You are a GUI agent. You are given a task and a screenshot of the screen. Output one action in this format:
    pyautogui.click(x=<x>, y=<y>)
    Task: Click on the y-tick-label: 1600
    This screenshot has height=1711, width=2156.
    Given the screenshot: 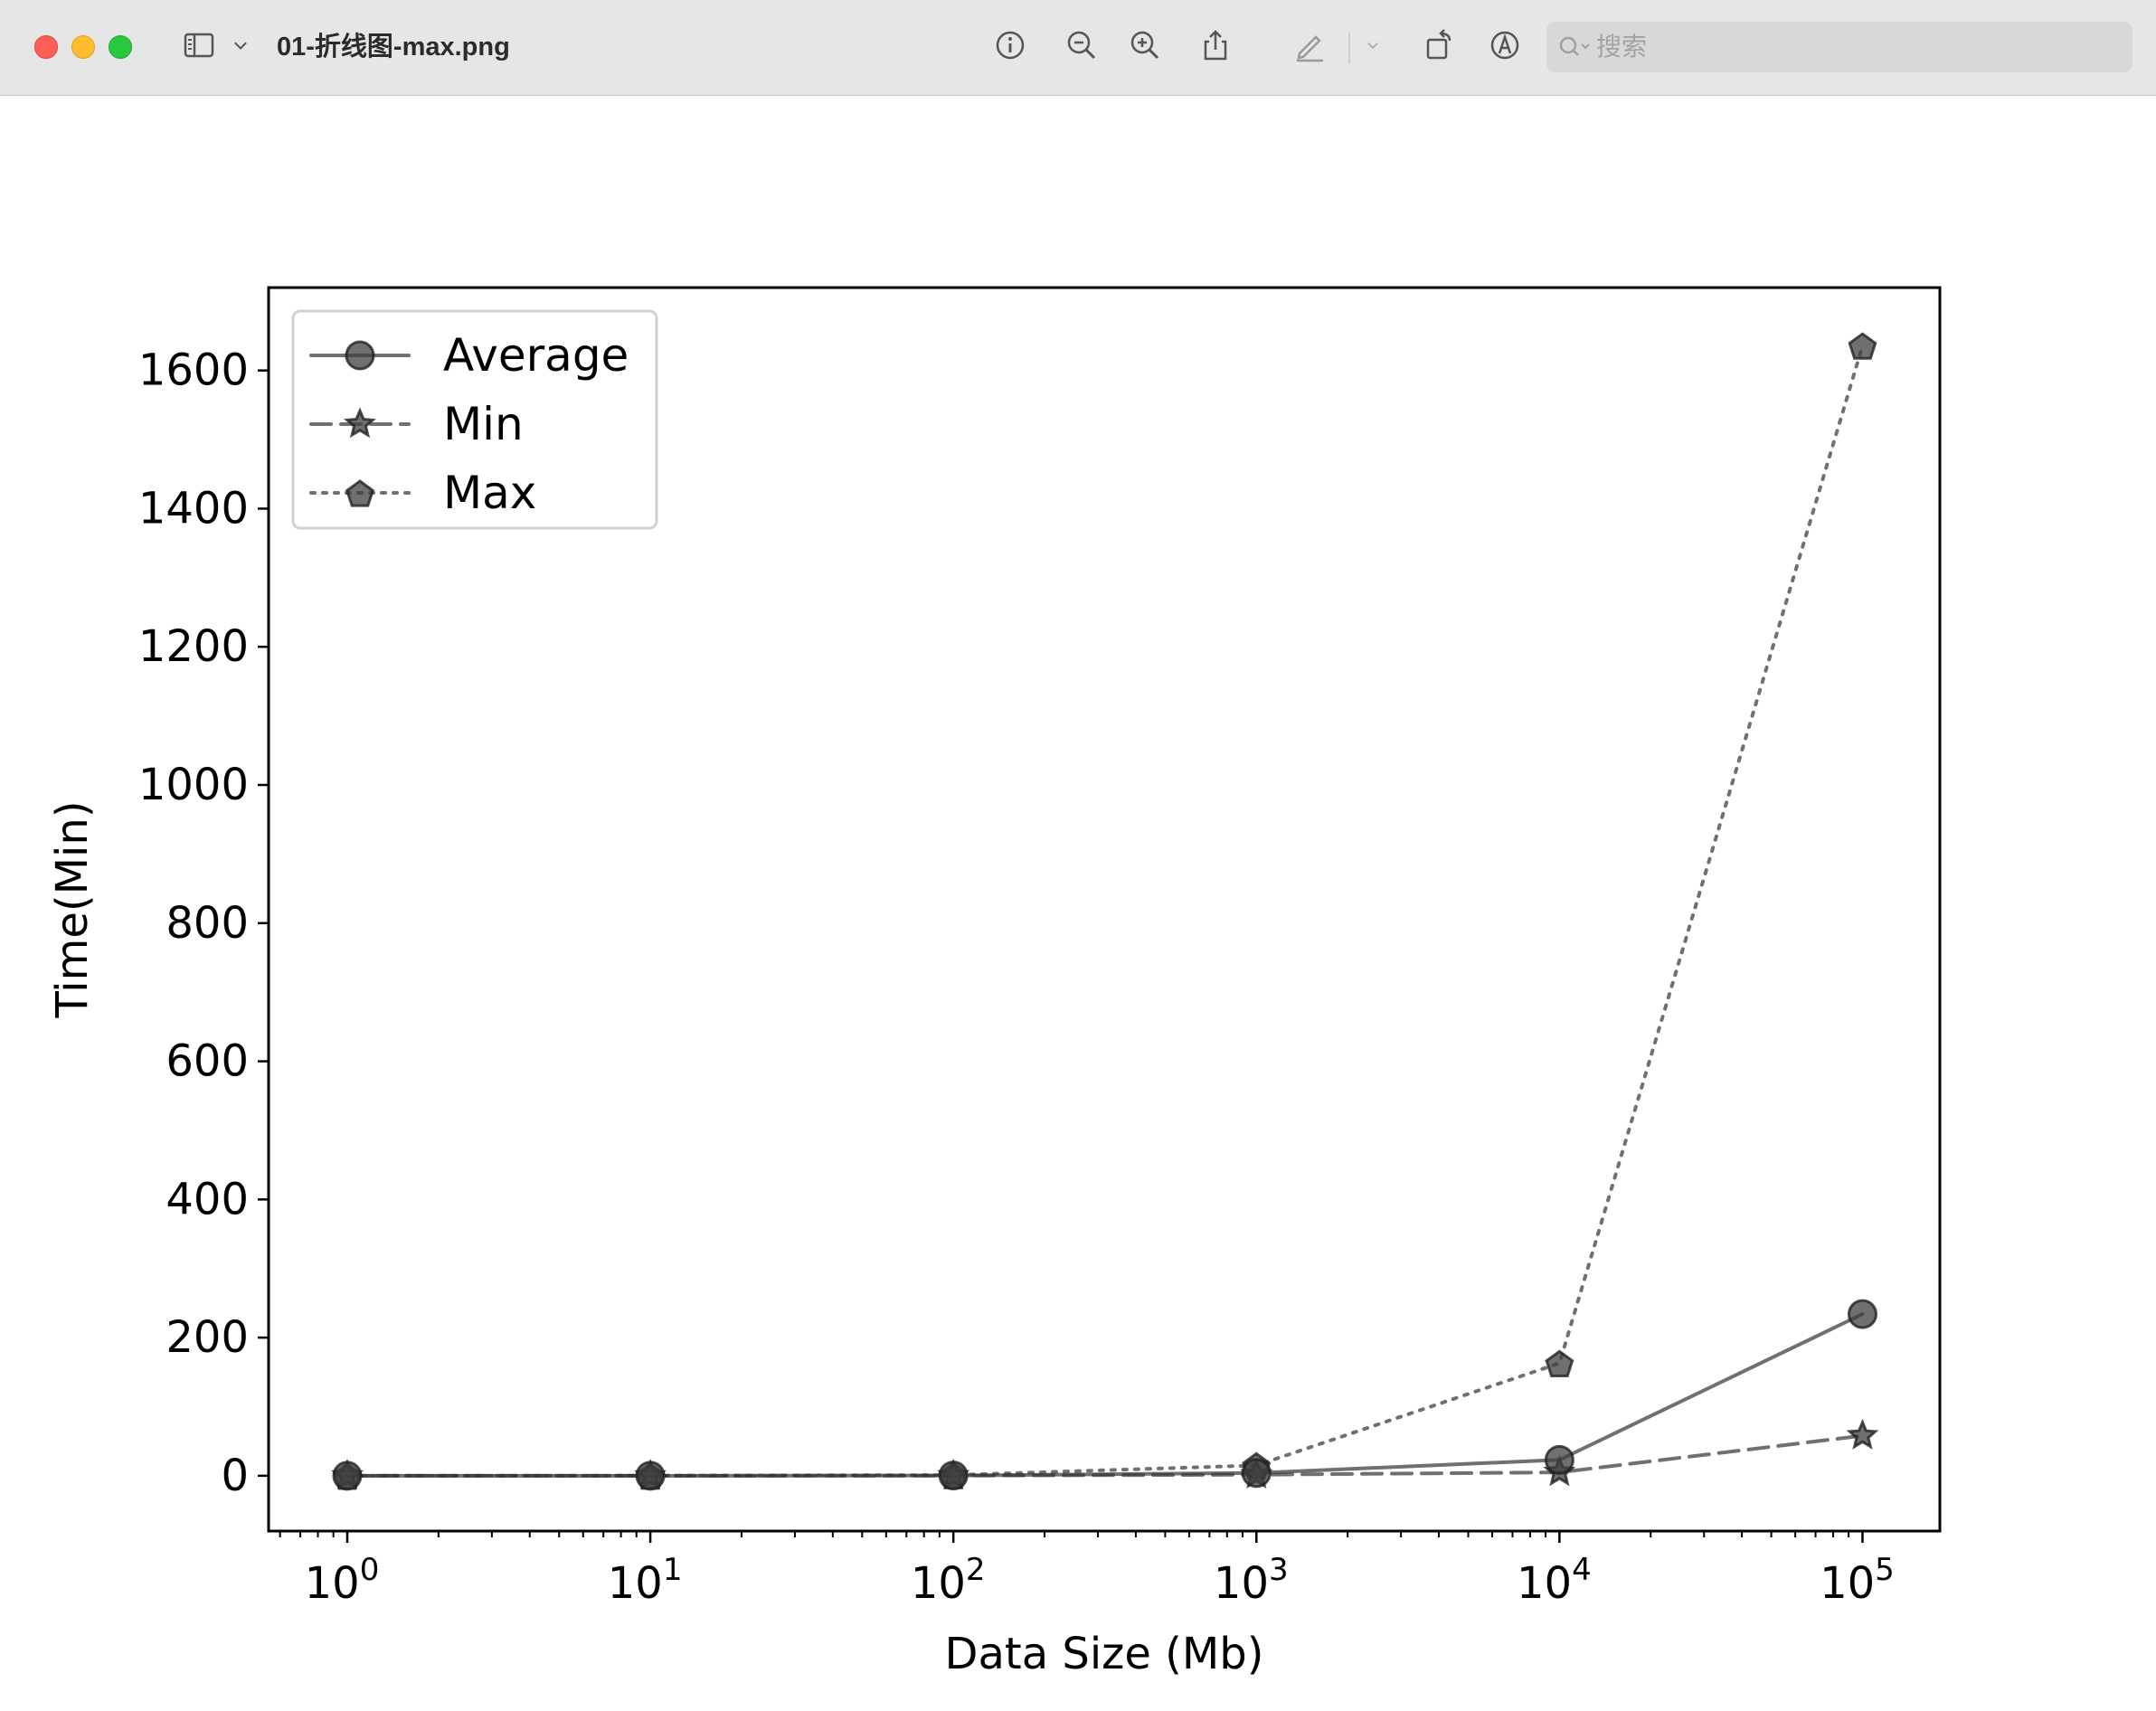 What is the action you would take?
    pyautogui.click(x=193, y=370)
    